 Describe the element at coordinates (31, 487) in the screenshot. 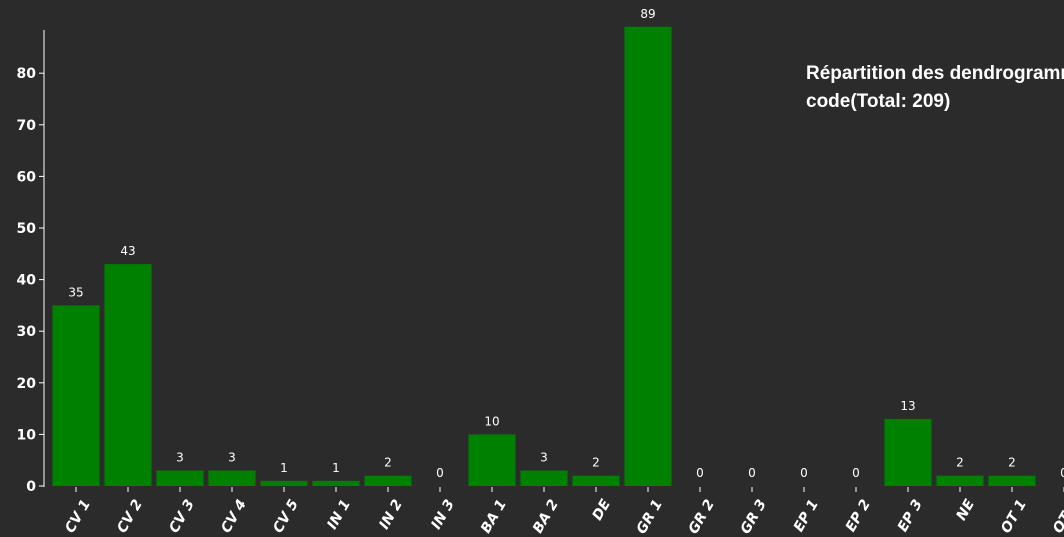

I see `y-tick-label: 0` at that location.